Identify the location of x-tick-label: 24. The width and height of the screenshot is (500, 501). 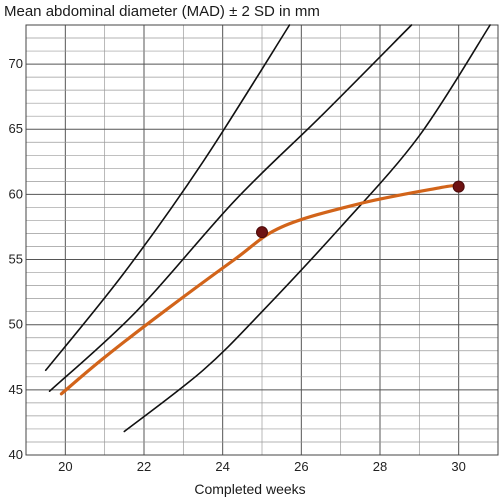
(222, 466).